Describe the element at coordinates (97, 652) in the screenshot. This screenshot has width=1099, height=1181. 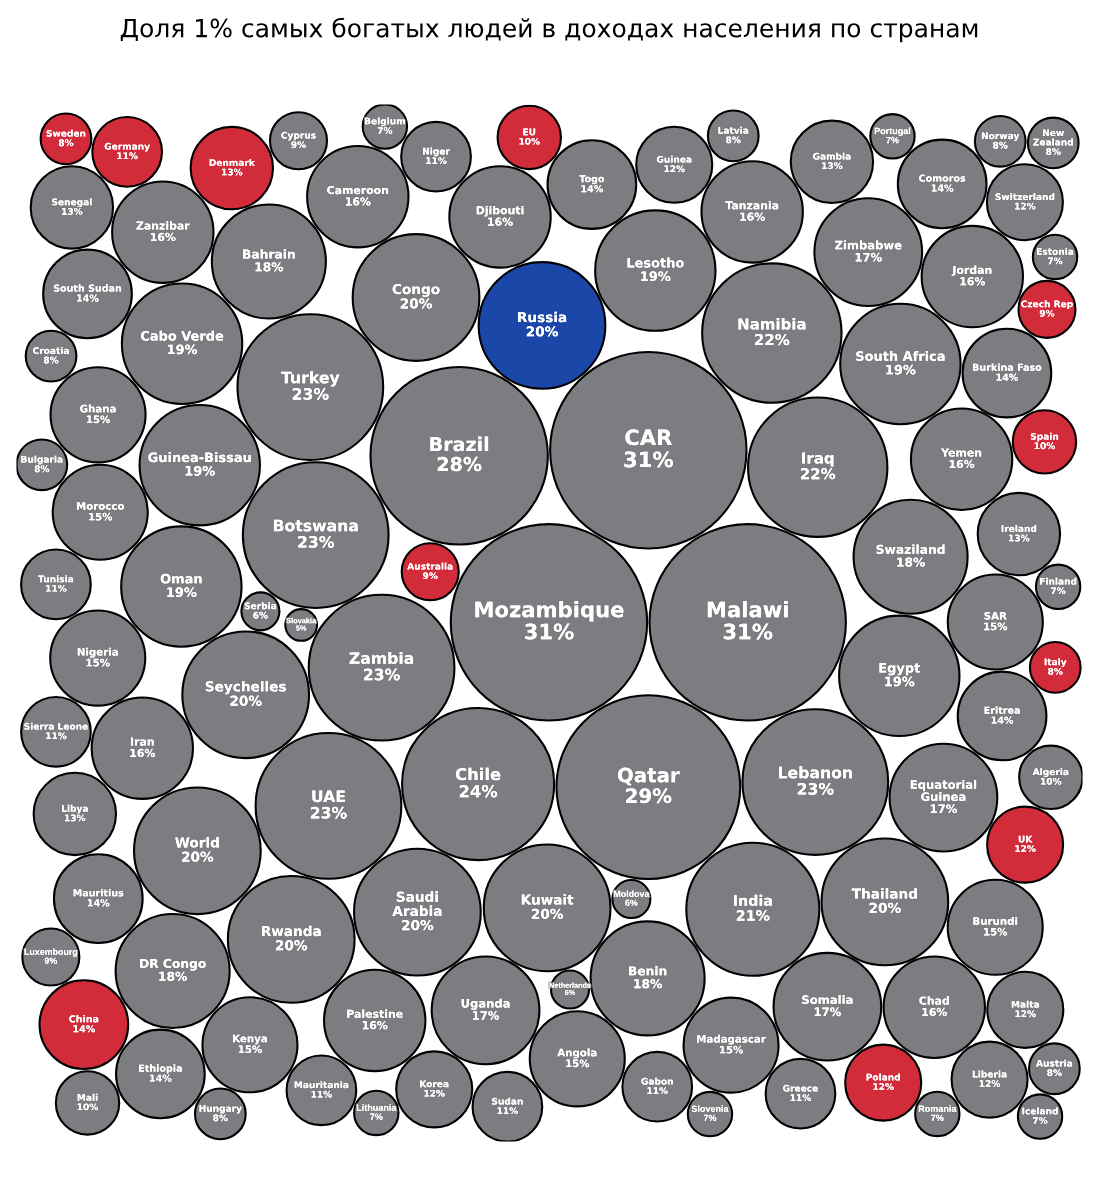
I see `category-label: Nigeria` at that location.